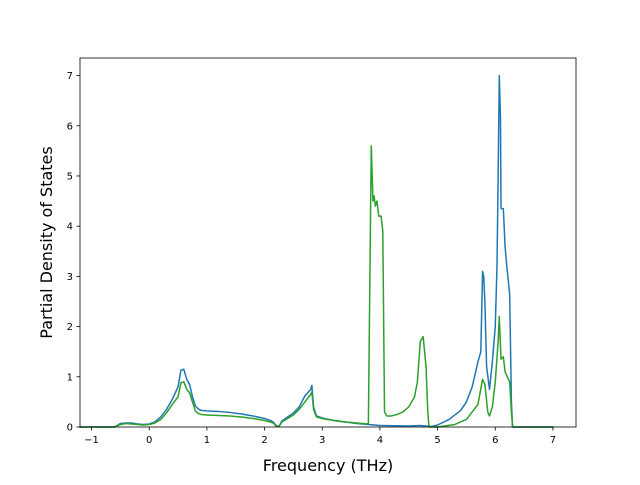 The height and width of the screenshot is (485, 640). Describe the element at coordinates (553, 440) in the screenshot. I see `x-tick-label: 7` at that location.